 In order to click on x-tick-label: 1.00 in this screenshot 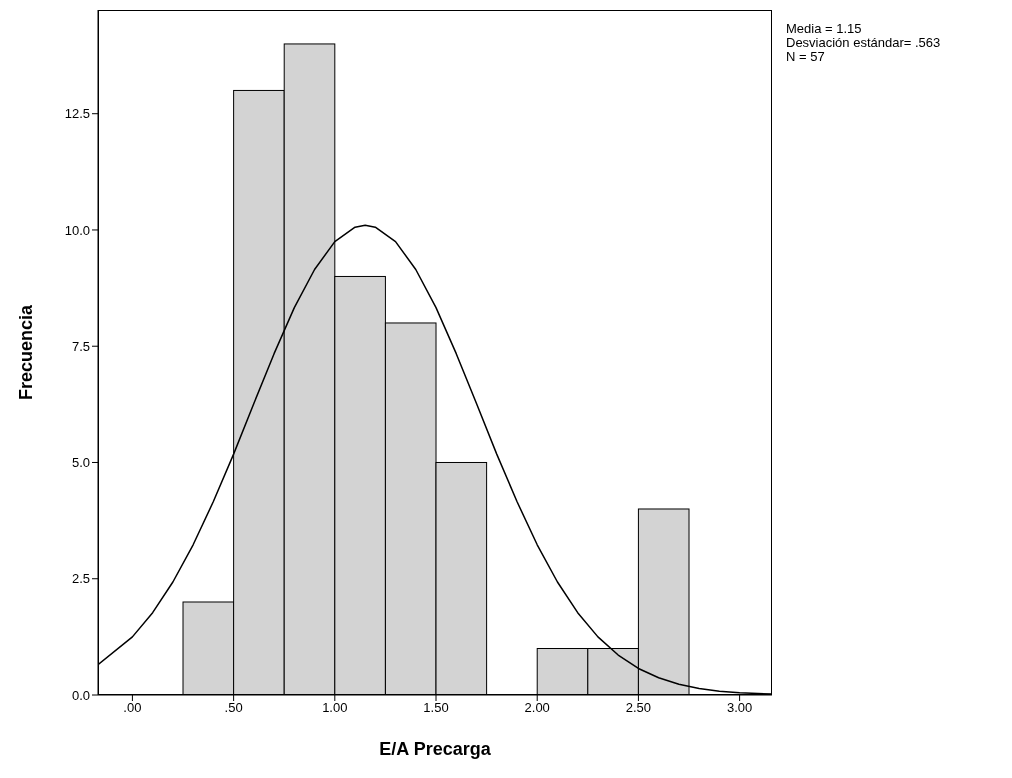, I will do `click(335, 708)`.